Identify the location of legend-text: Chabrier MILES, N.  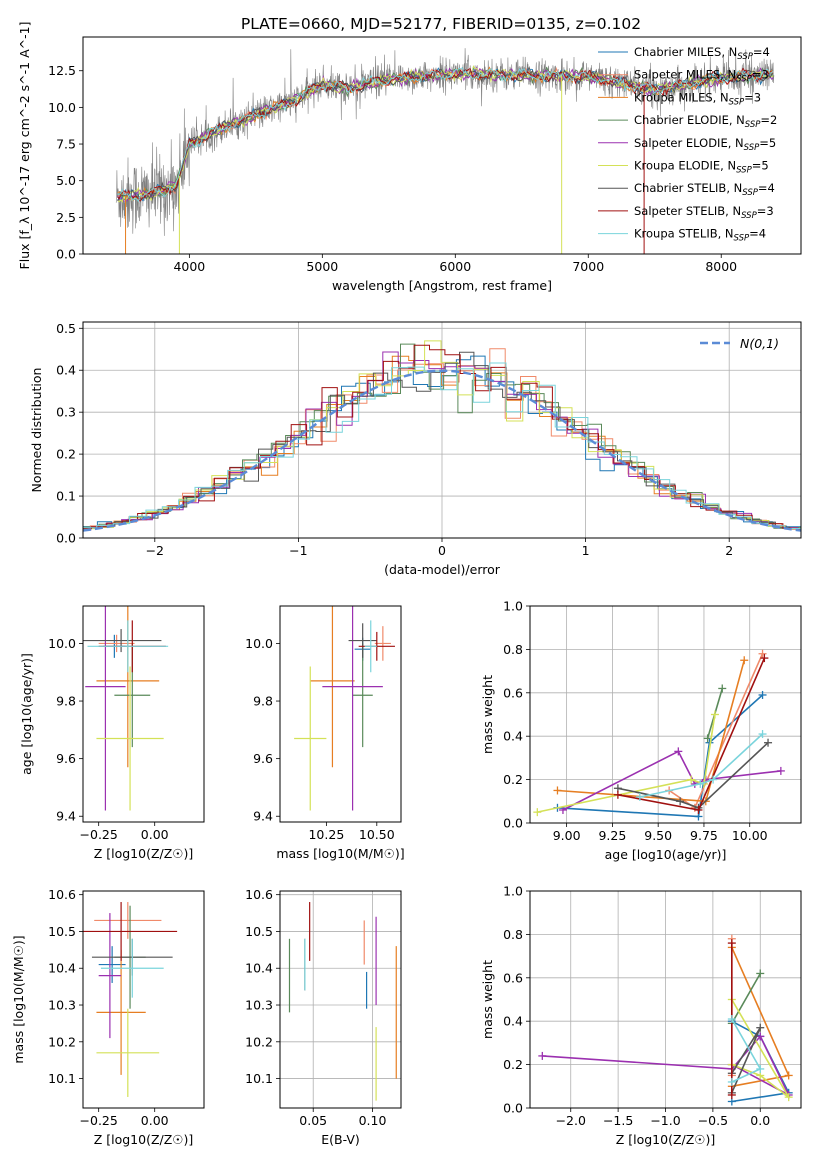
(685, 52).